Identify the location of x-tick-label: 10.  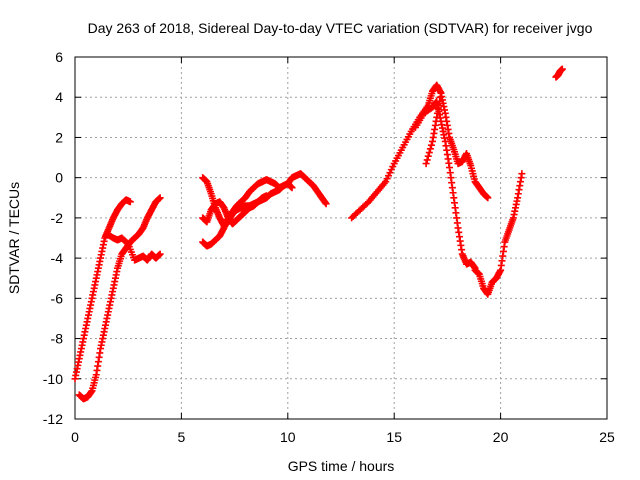
(288, 437).